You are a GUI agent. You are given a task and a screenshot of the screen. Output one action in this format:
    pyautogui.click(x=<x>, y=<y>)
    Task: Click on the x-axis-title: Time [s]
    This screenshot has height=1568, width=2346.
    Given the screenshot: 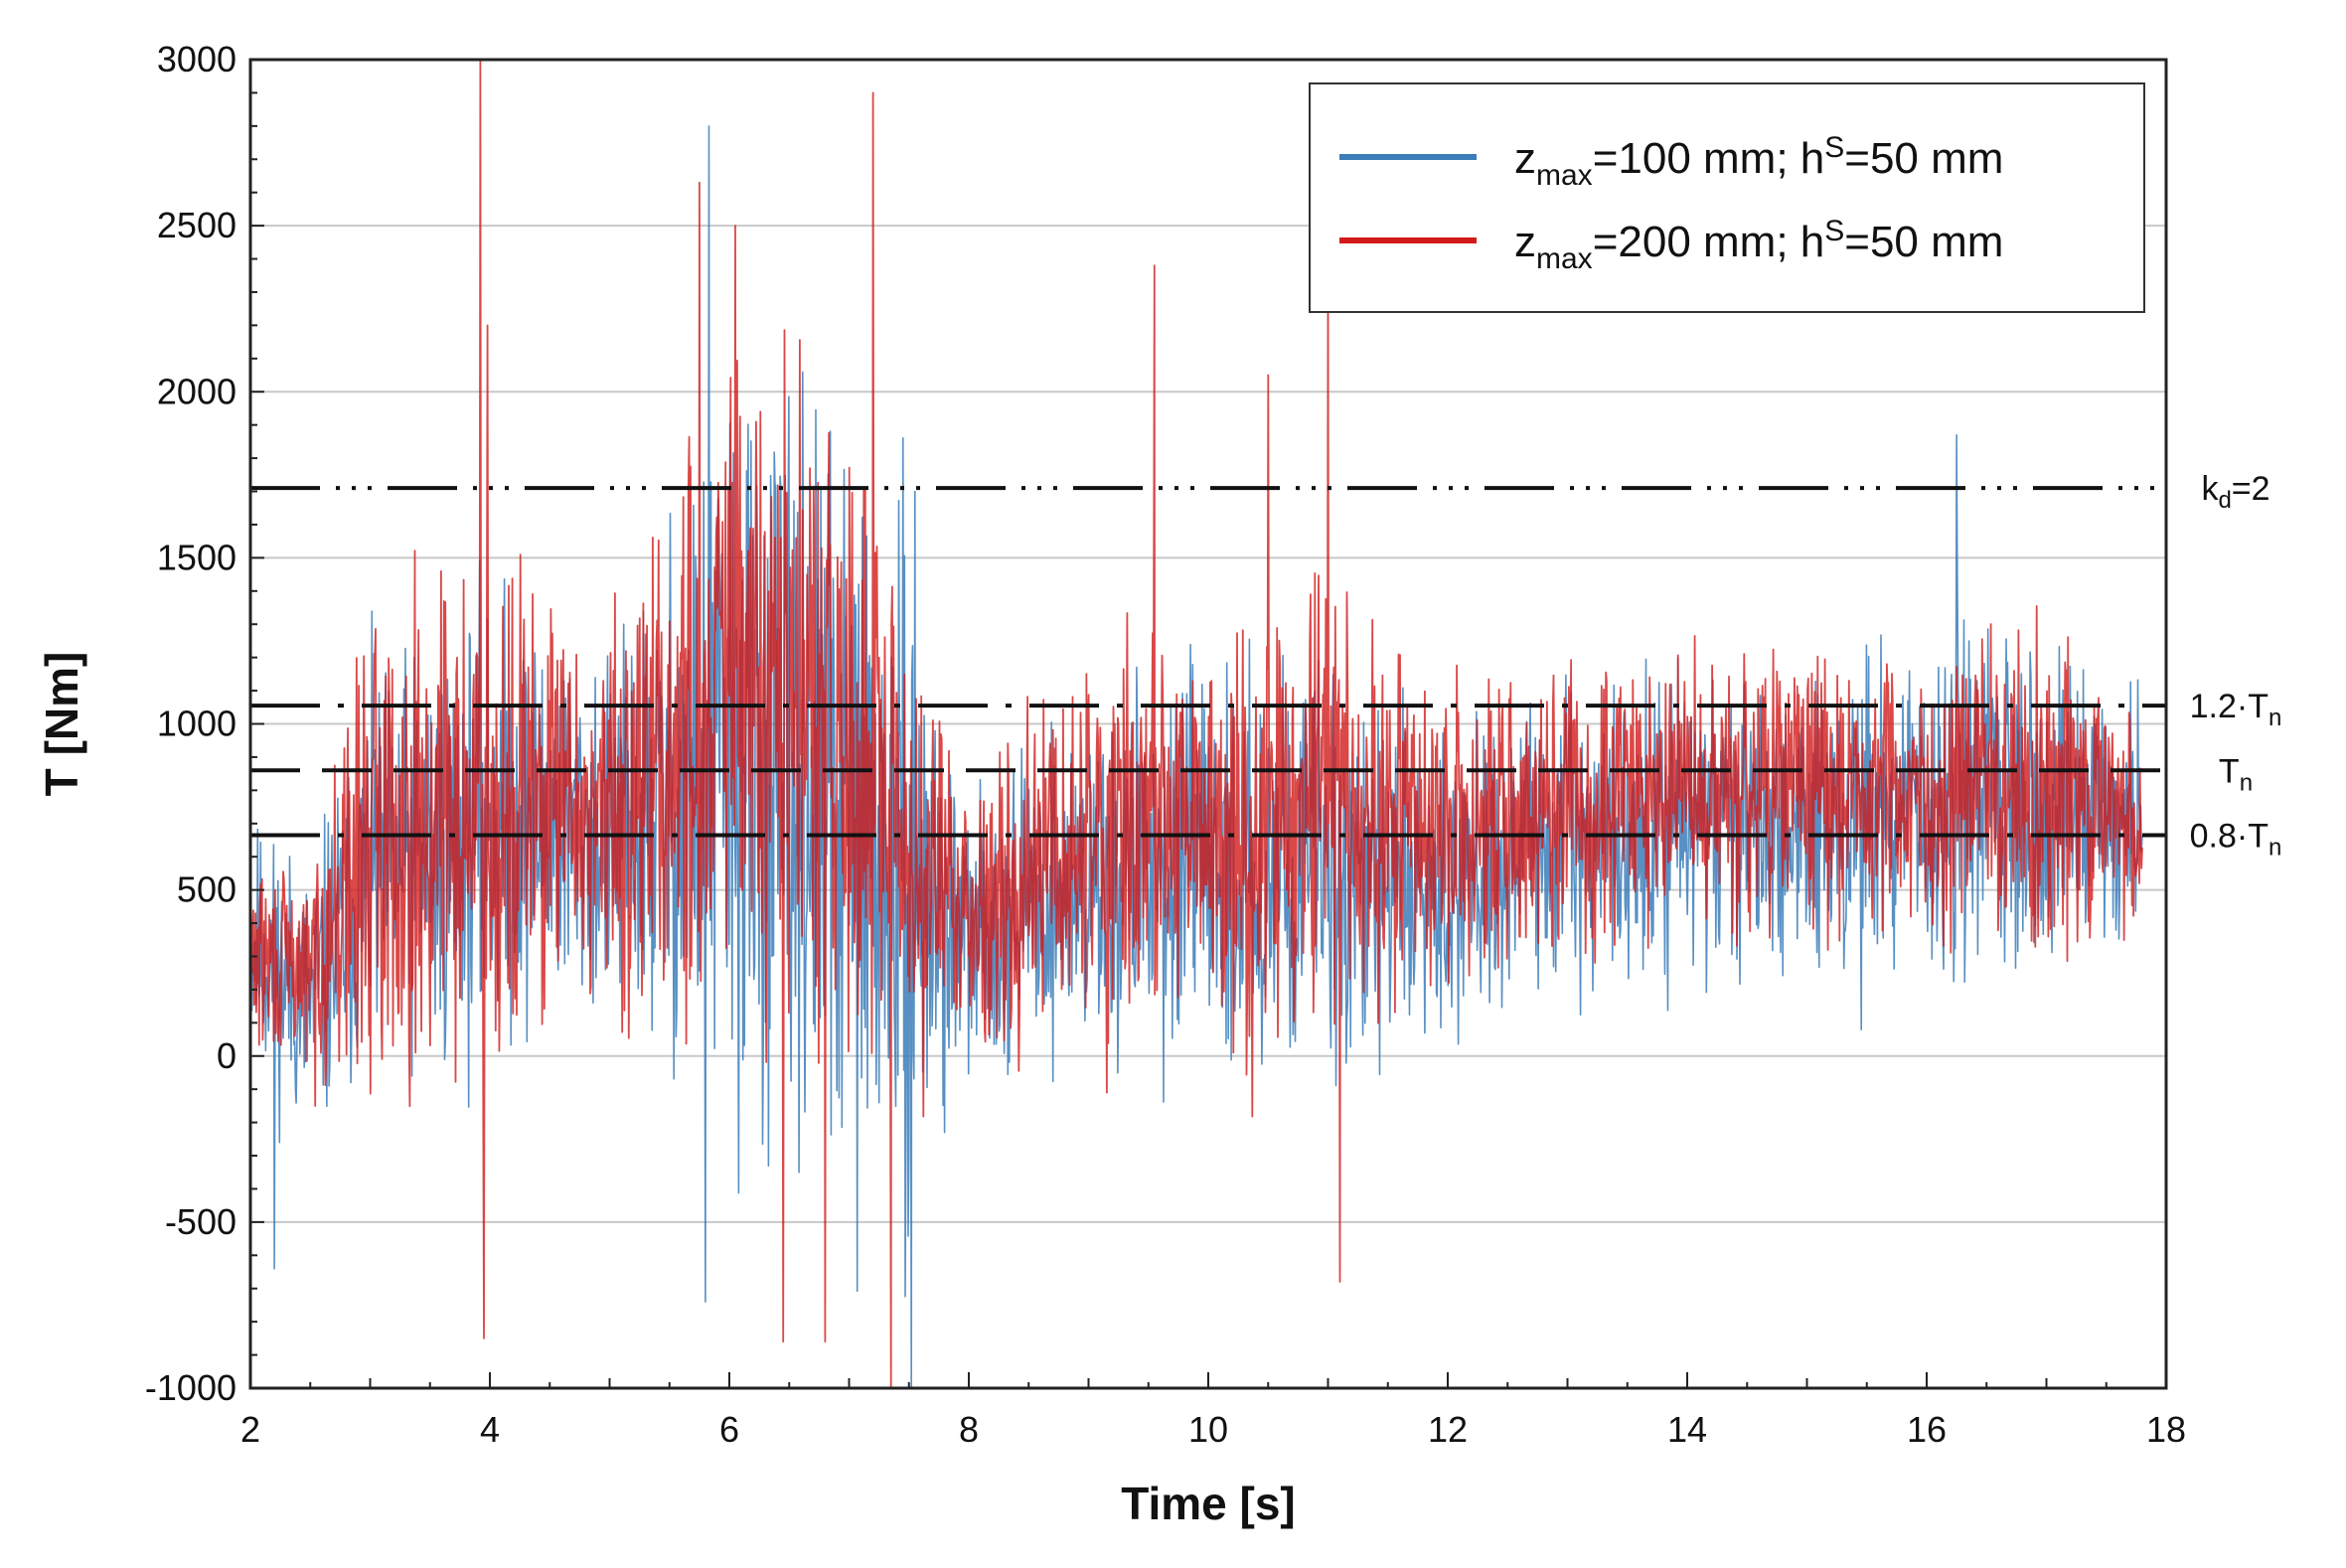 What is the action you would take?
    pyautogui.click(x=1208, y=1504)
    